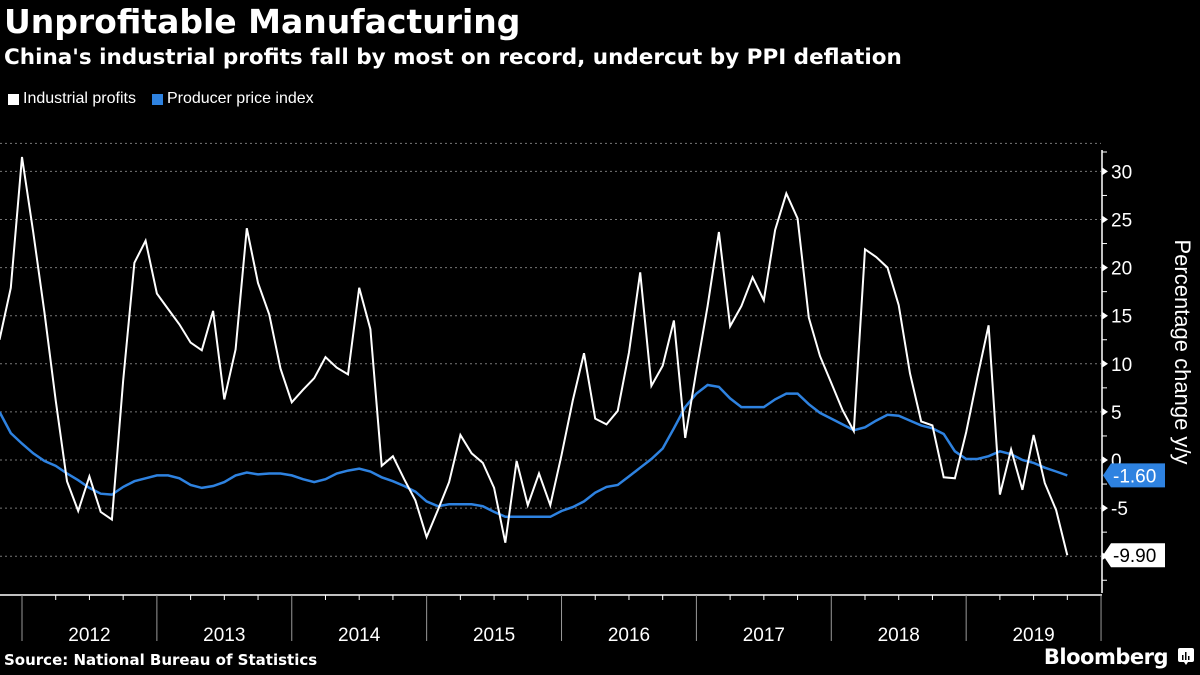  Describe the element at coordinates (629, 635) in the screenshot. I see `x-tick-label: 2016` at that location.